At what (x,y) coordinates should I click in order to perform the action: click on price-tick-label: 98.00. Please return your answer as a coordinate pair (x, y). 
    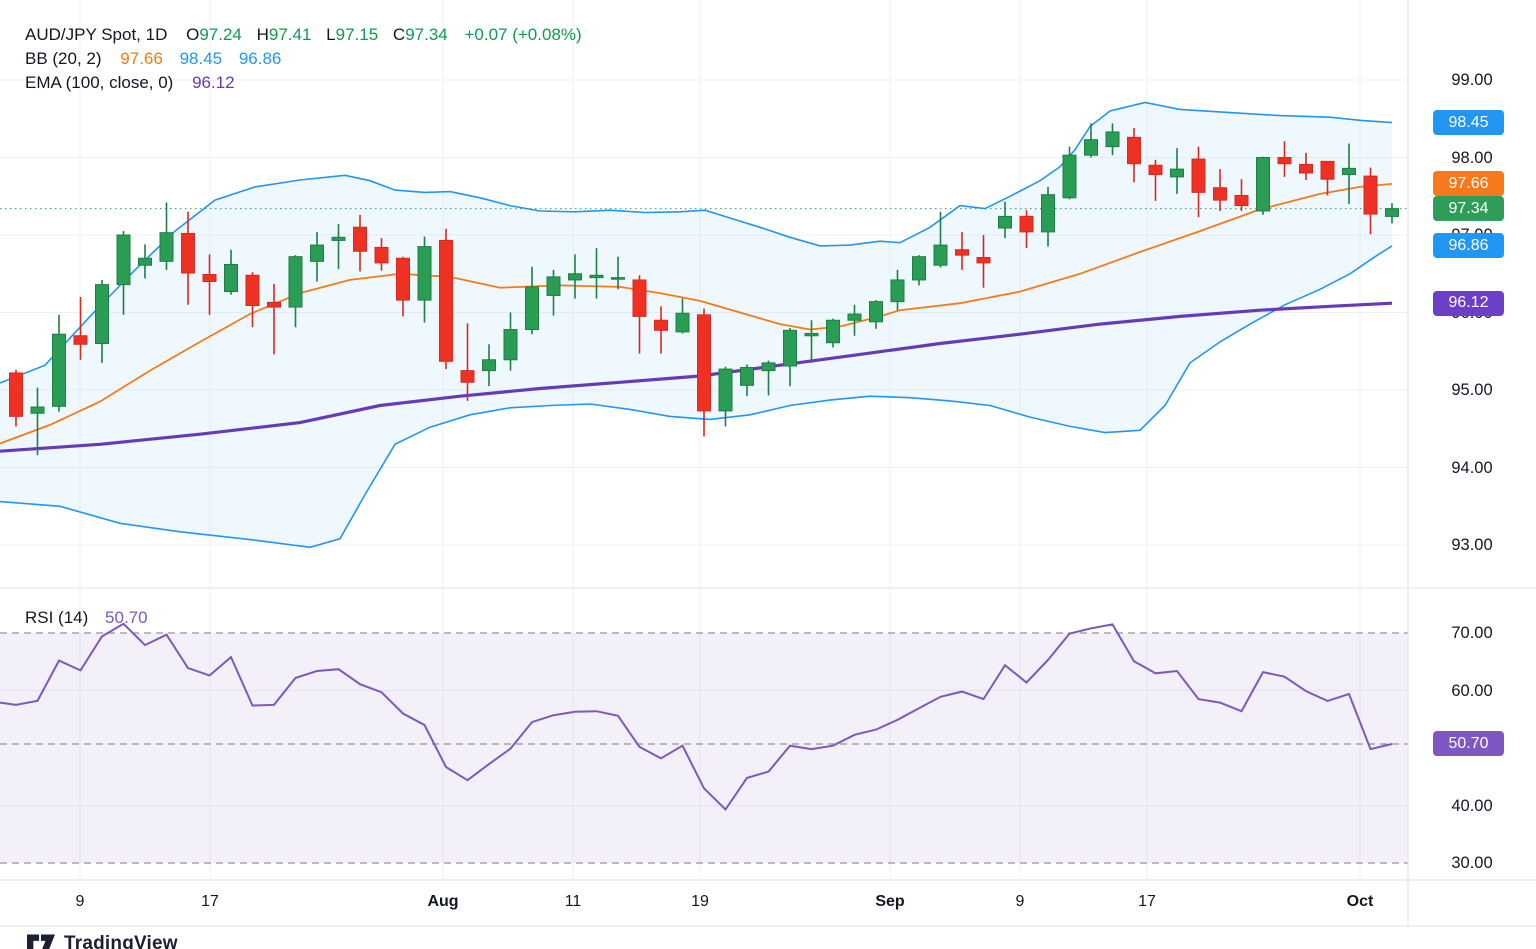
    Looking at the image, I should click on (1472, 157).